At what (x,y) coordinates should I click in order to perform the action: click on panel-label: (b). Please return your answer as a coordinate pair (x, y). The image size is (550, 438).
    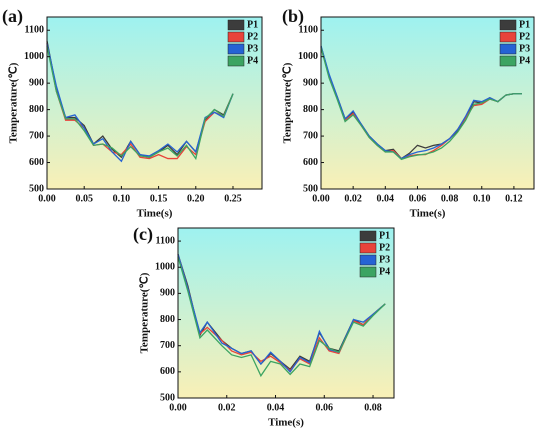
    Looking at the image, I should click on (293, 16).